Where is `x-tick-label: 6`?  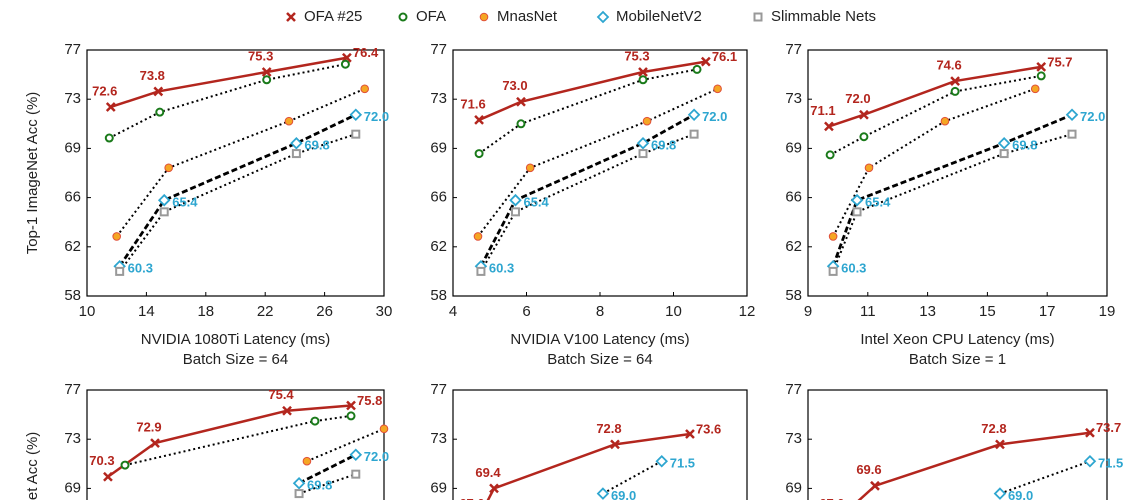 x-tick-label: 6 is located at coordinates (526, 311).